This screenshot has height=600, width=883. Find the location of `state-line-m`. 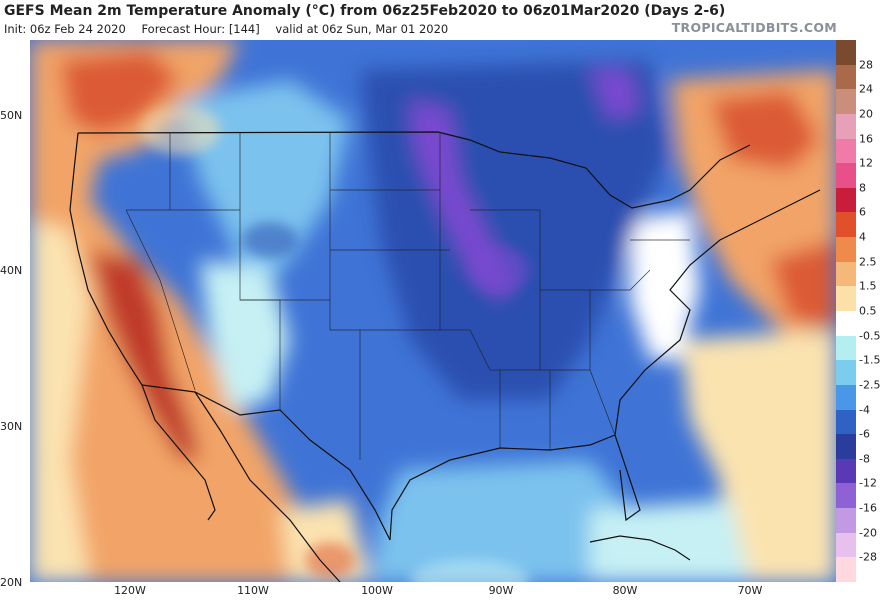

state-line-m is located at coordinates (595, 280).